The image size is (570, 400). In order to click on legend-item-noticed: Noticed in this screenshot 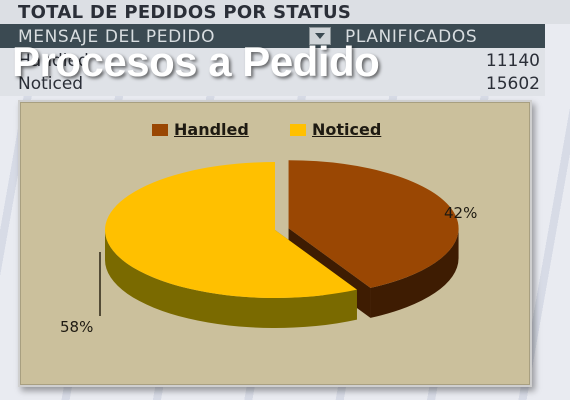, I will do `click(335, 129)`.